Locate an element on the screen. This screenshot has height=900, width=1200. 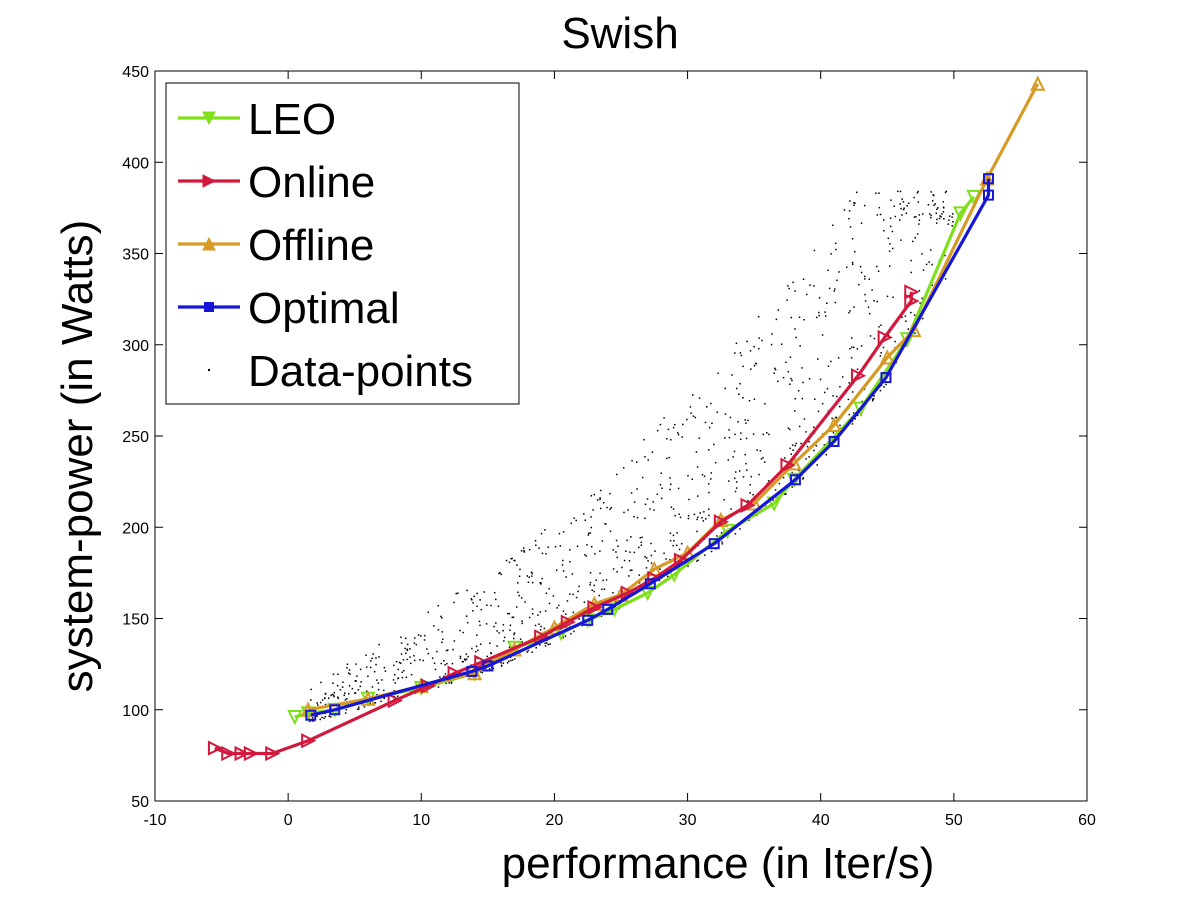
offline-marker is located at coordinates (834, 424).